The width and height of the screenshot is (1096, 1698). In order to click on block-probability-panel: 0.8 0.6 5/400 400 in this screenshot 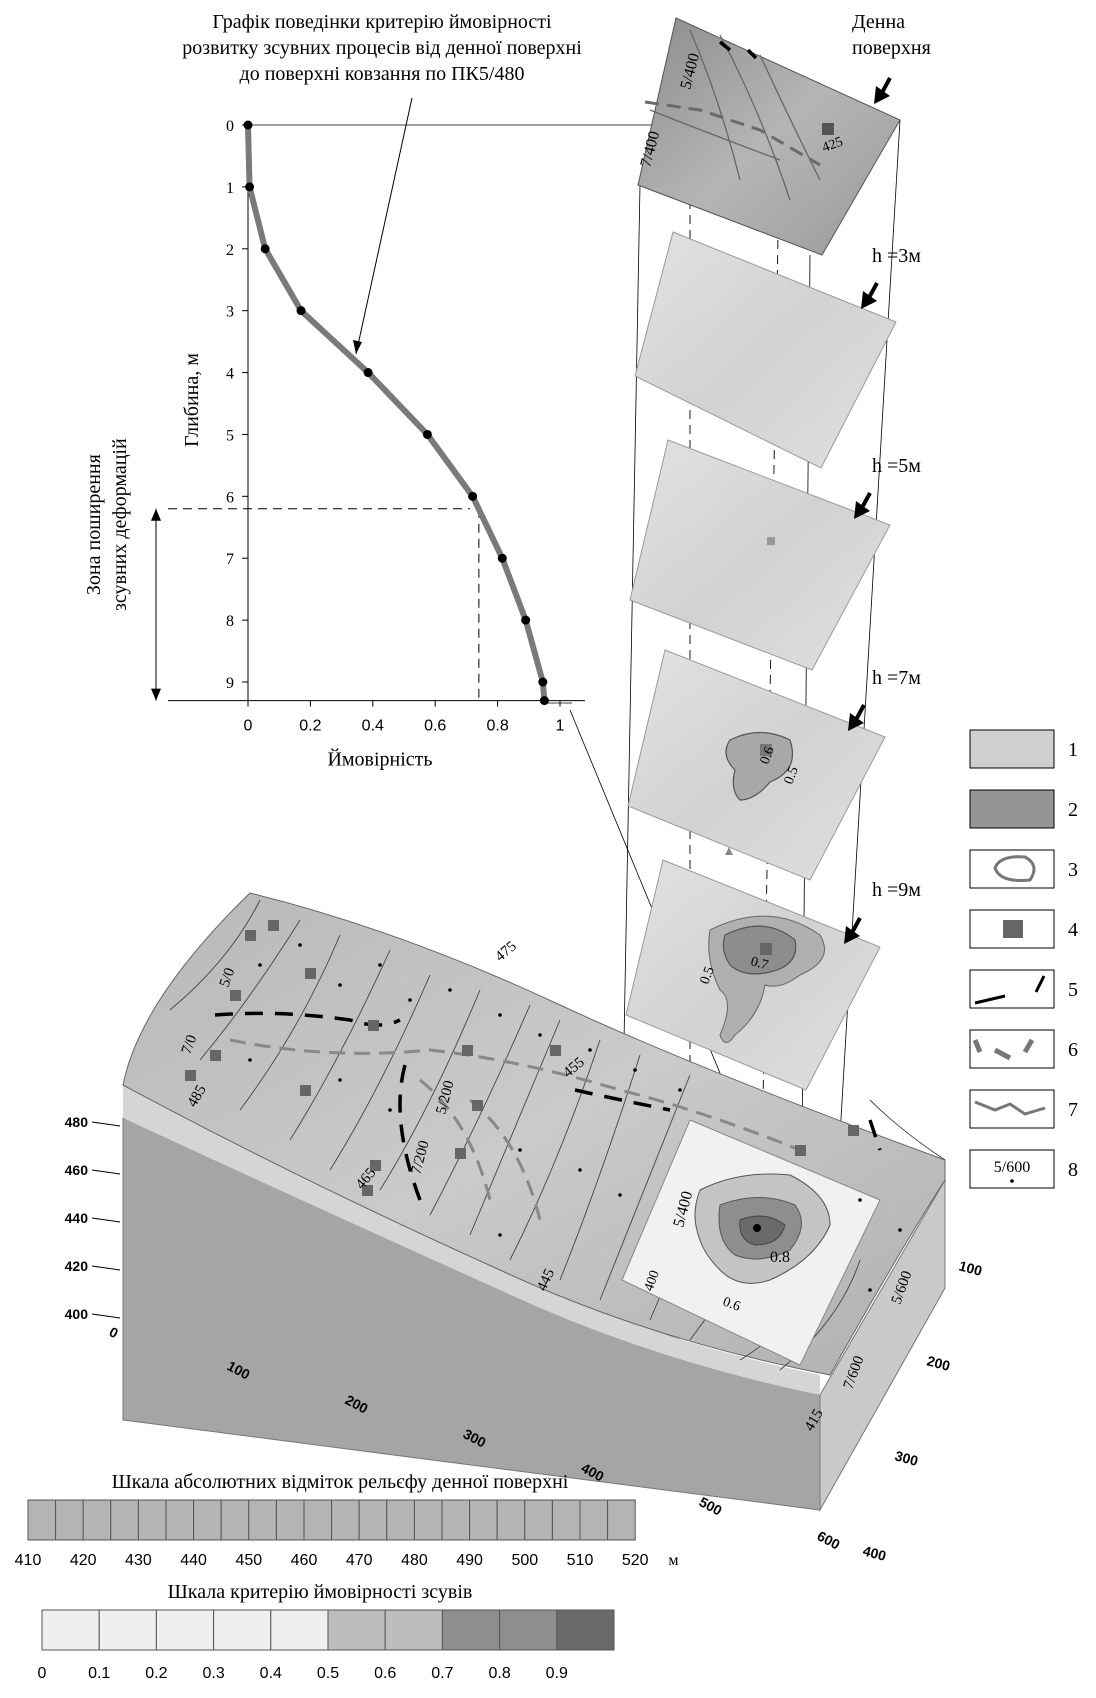, I will do `click(751, 1242)`.